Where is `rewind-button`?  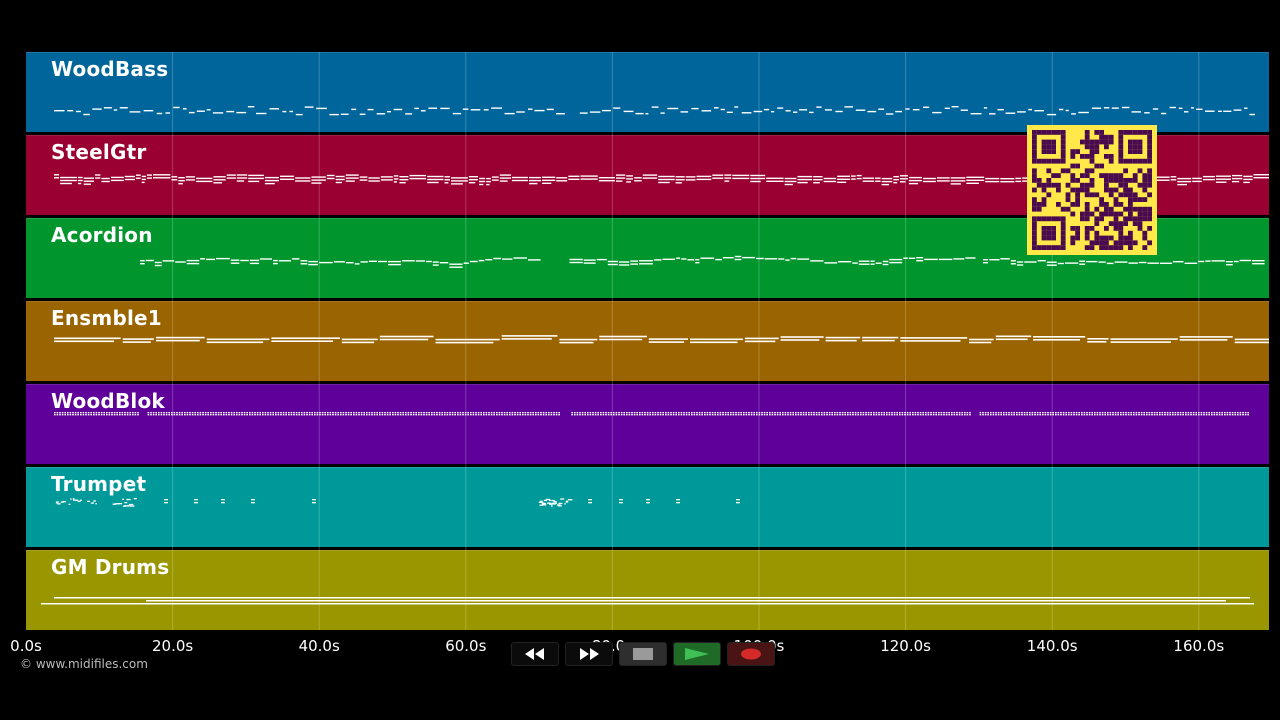 rewind-button is located at coordinates (535, 654).